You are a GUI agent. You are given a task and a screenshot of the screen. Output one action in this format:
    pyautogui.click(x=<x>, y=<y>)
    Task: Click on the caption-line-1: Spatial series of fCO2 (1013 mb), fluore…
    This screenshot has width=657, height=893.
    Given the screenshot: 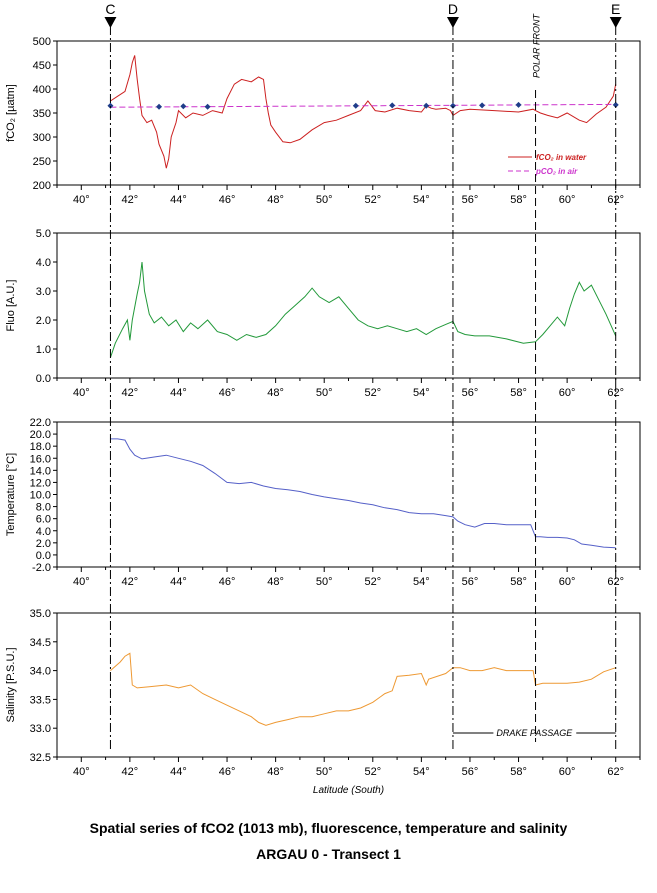 What is the action you would take?
    pyautogui.click(x=328, y=828)
    